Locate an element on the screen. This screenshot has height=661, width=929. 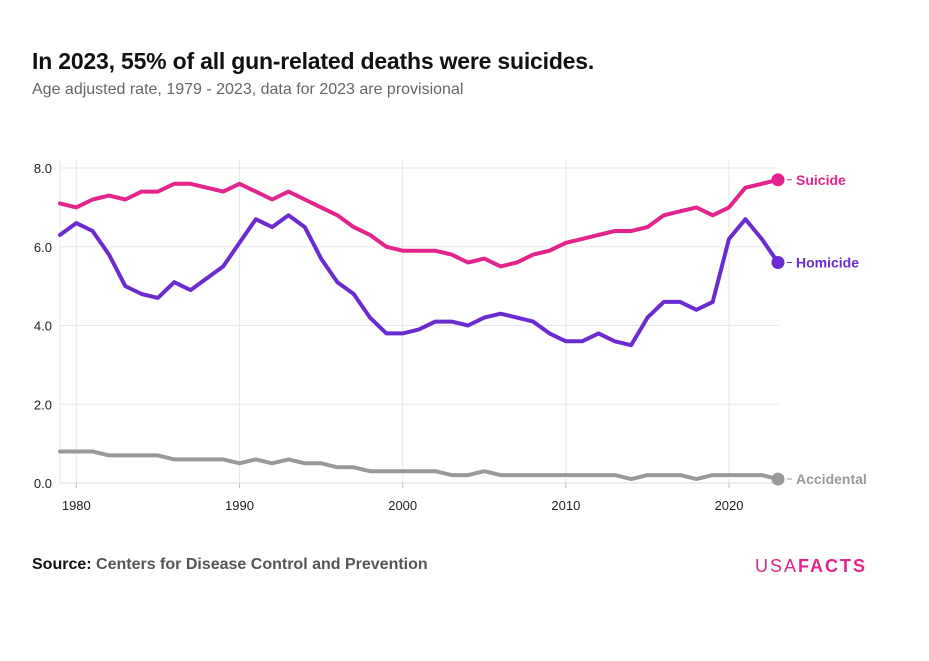
x-tick-label: 1990 is located at coordinates (239, 505).